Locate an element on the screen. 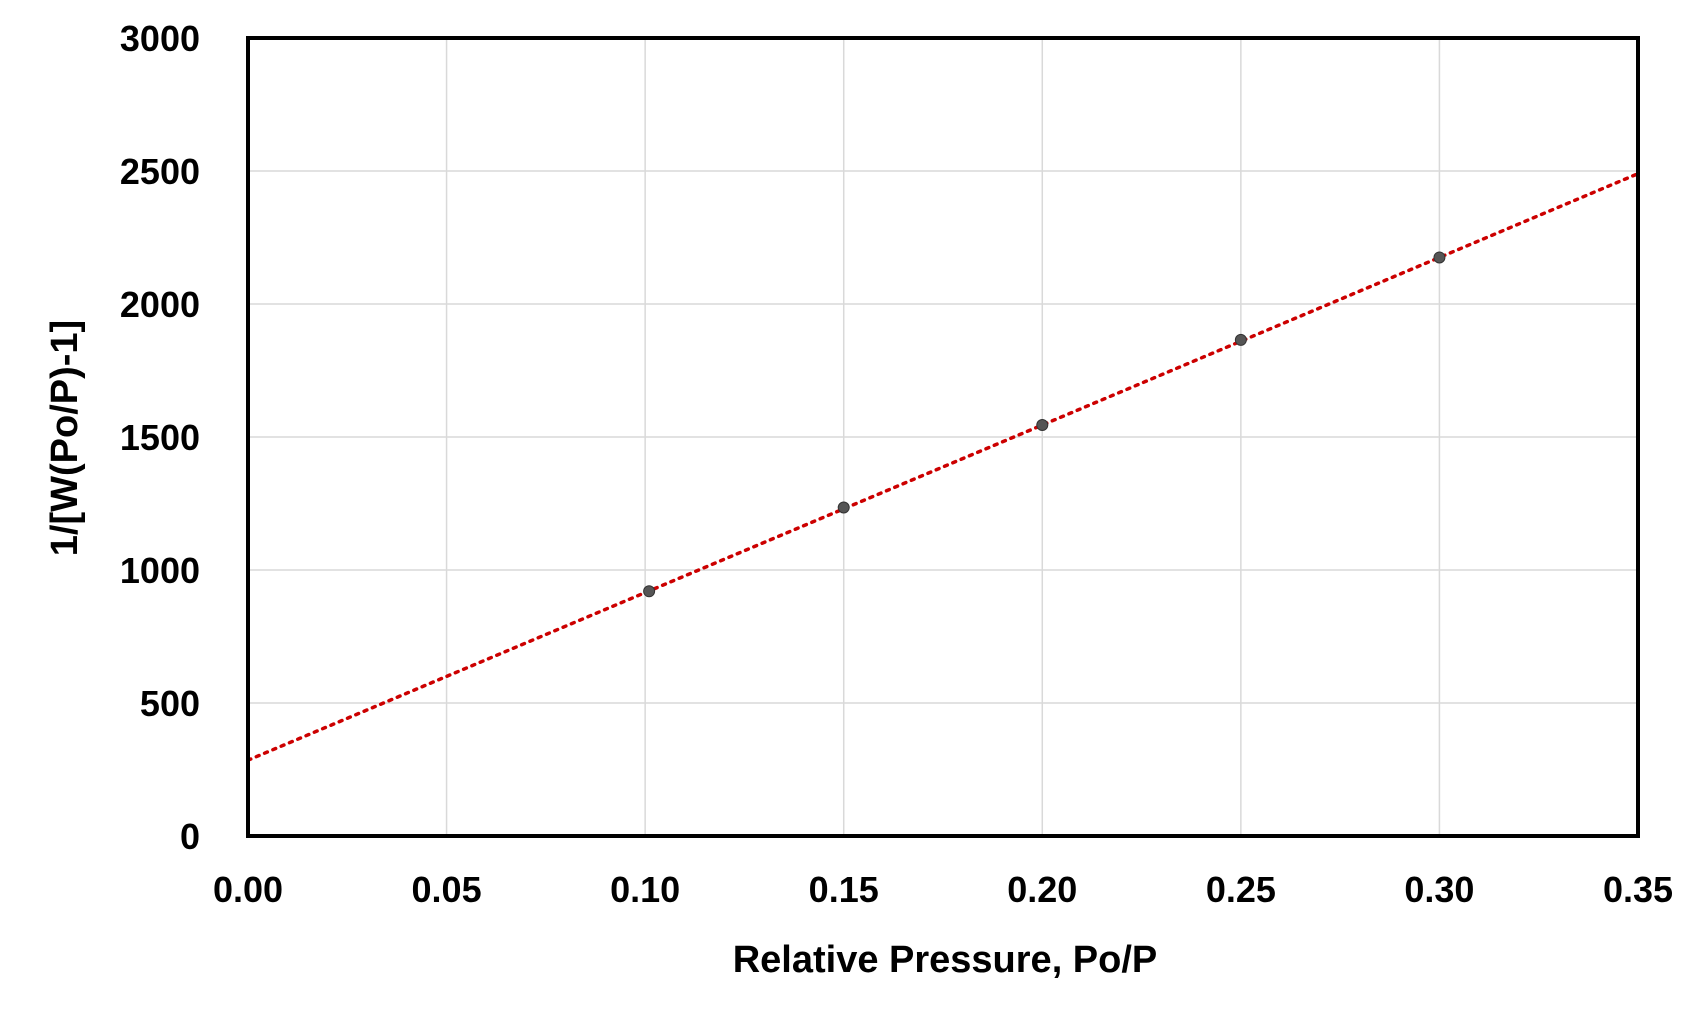 The height and width of the screenshot is (1016, 1693). y-tick-label: 1000 is located at coordinates (160, 570).